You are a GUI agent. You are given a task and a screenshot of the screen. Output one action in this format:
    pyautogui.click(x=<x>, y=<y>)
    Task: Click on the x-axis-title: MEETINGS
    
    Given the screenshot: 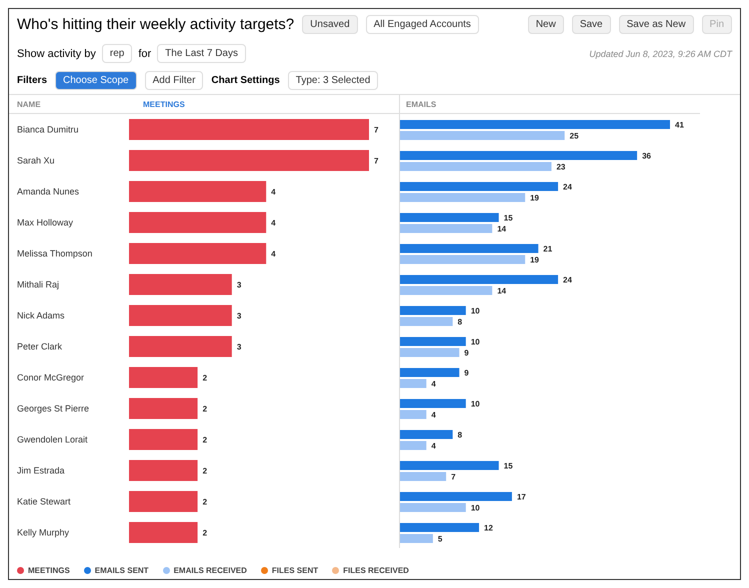 What is the action you would take?
    pyautogui.click(x=163, y=104)
    